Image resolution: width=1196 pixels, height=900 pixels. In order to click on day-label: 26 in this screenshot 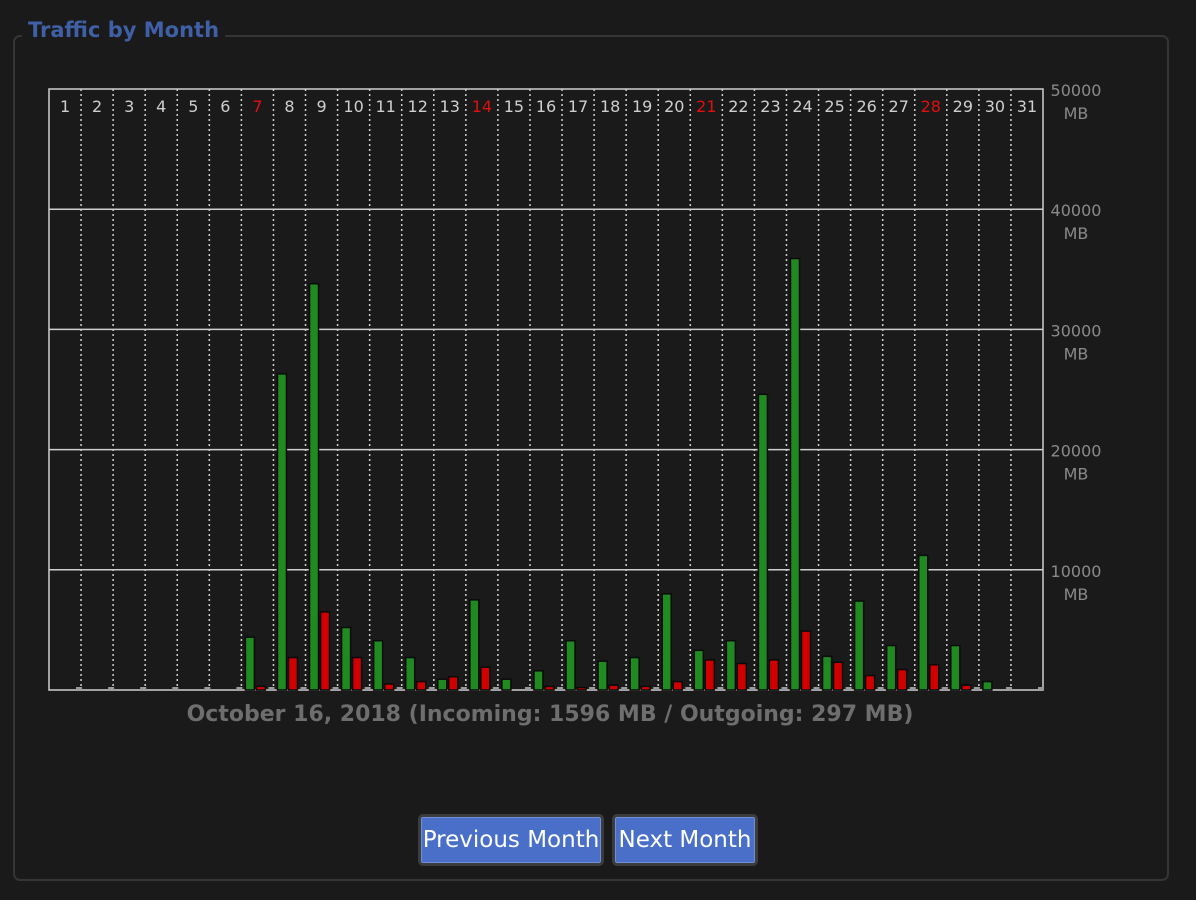, I will do `click(866, 106)`.